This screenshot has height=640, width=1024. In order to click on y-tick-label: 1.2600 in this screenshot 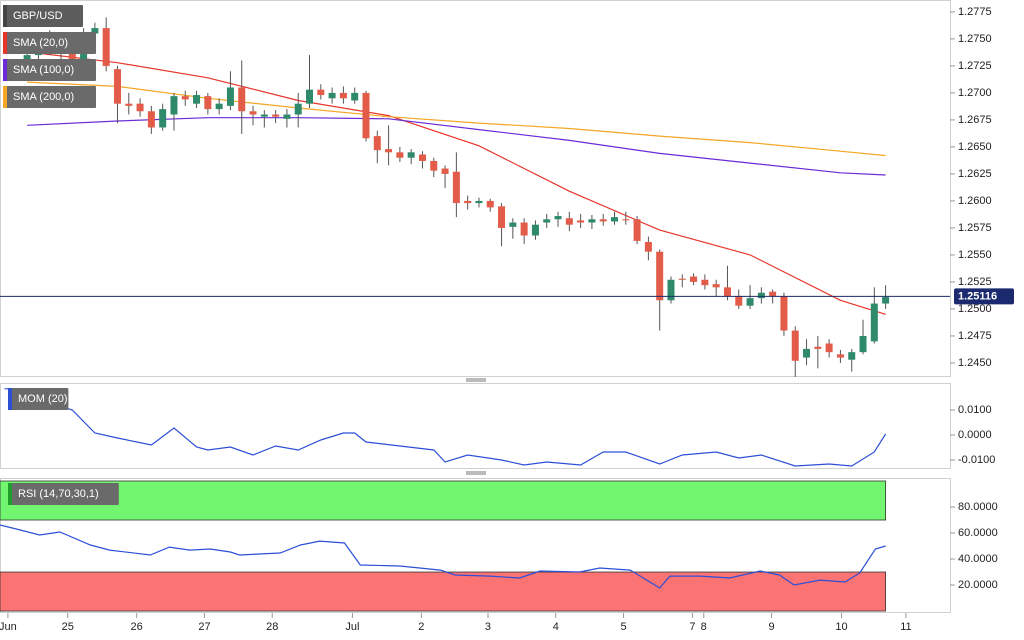, I will do `click(975, 201)`.